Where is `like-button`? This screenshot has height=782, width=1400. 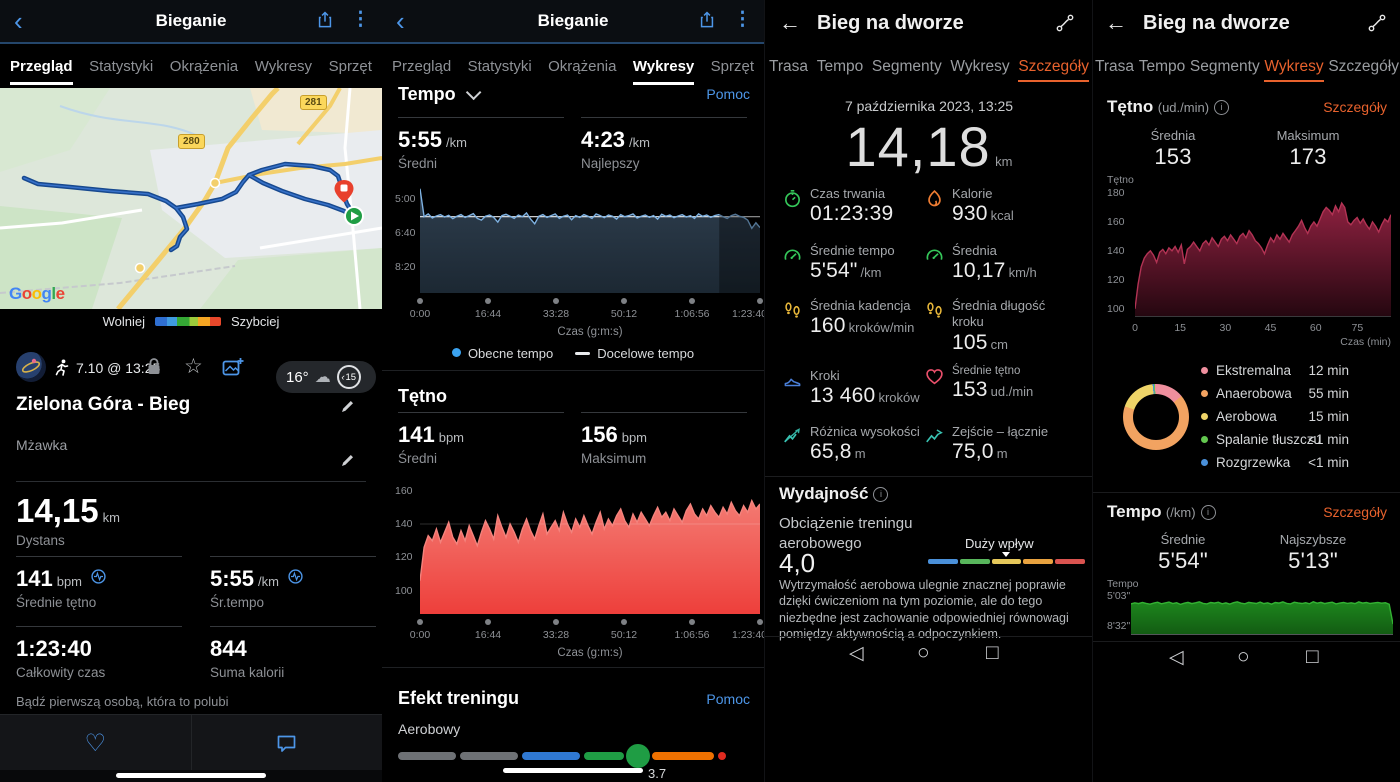 like-button is located at coordinates (96, 743).